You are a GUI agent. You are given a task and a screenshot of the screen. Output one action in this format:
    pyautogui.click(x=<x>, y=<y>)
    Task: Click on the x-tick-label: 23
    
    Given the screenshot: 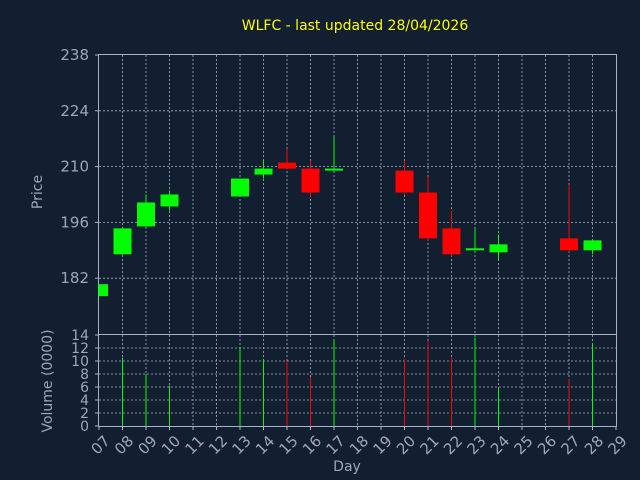 What is the action you would take?
    pyautogui.click(x=477, y=445)
    